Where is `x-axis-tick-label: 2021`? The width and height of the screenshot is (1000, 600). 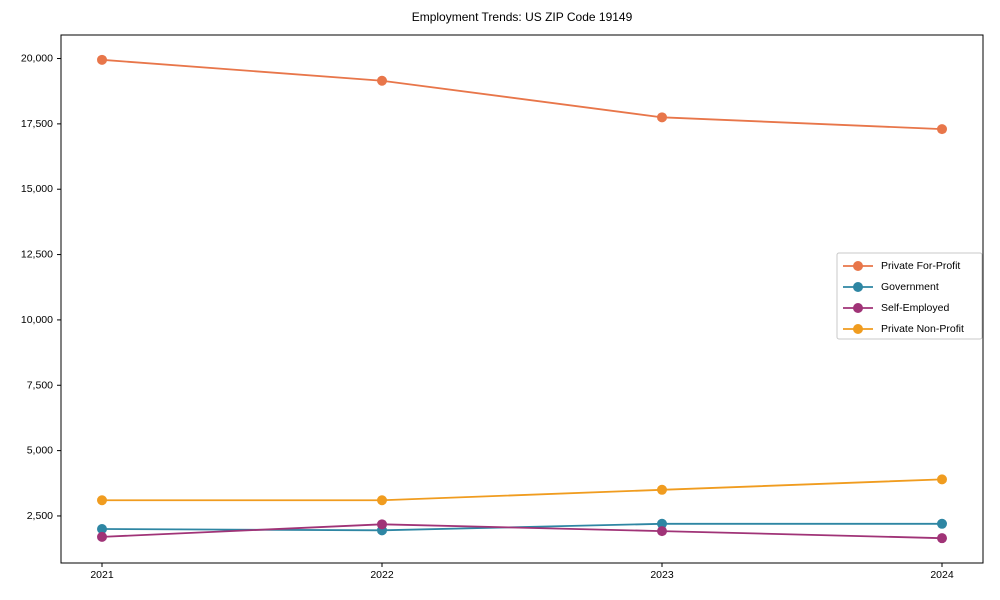 x-axis-tick-label: 2021 is located at coordinates (102, 575).